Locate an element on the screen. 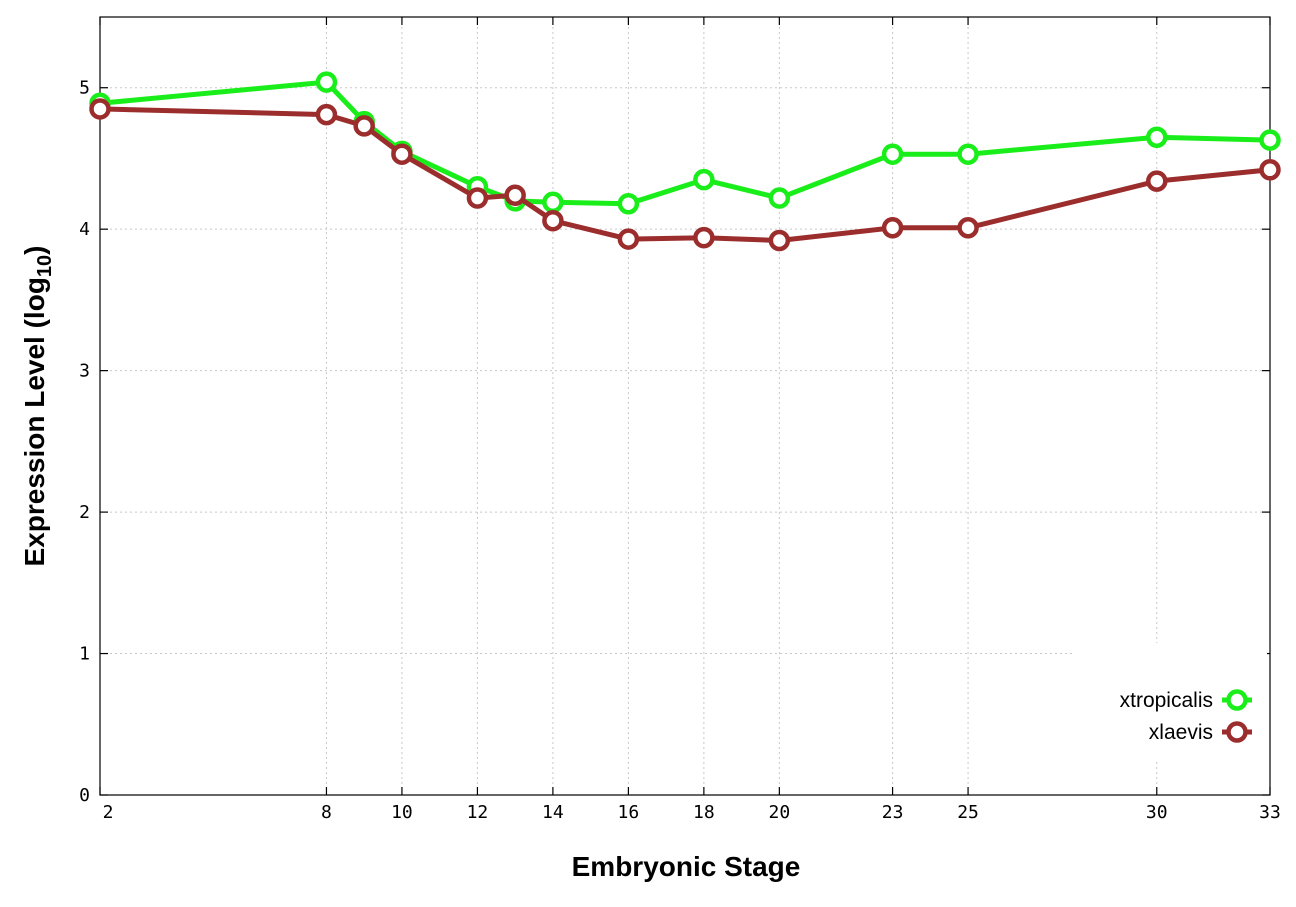  series-xtropicalis is located at coordinates (685, 143).